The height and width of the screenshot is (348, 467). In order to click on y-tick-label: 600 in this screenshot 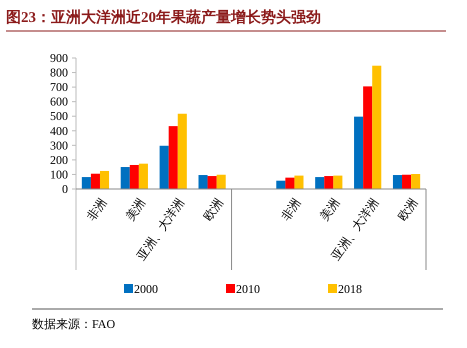, I will do `click(59, 101)`.